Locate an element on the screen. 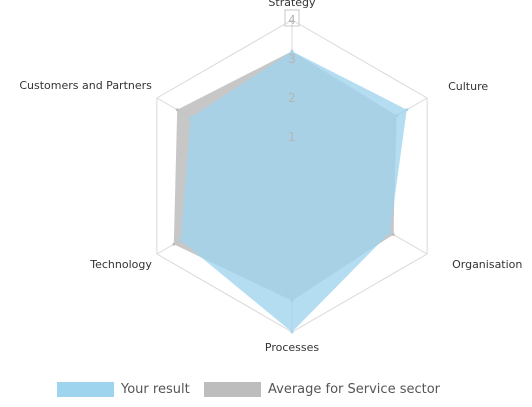 This screenshot has height=407, width=532. legend-item-service-average: Average for Service sector is located at coordinates (322, 389).